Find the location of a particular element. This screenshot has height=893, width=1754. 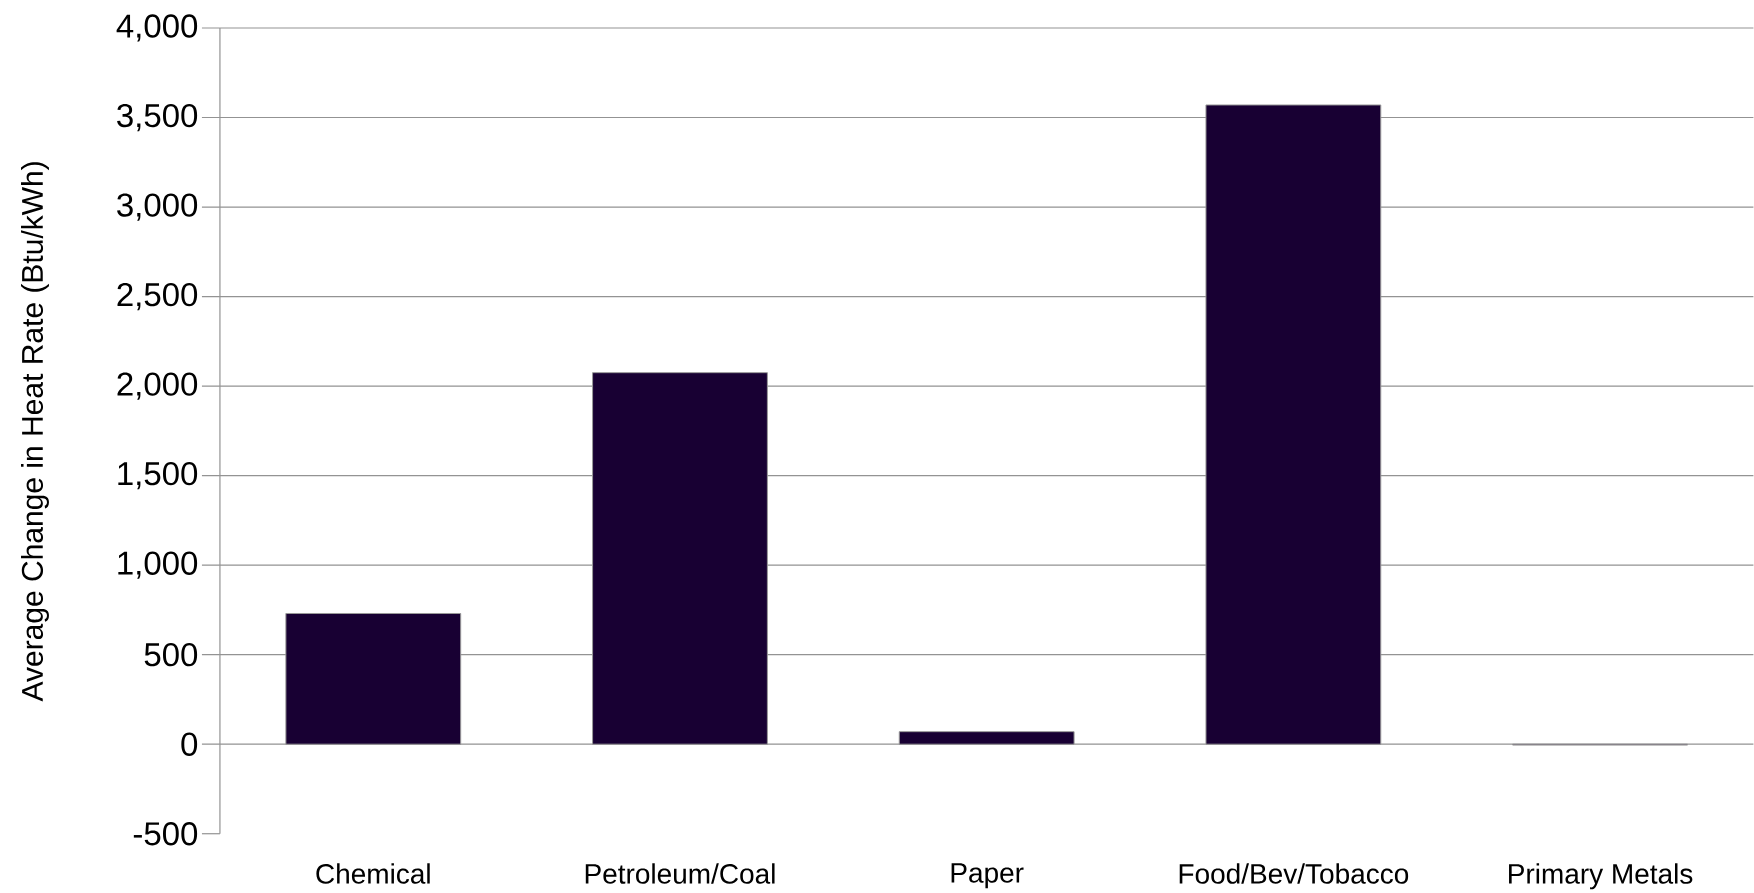

x-tick-label: Food/Bev/Tobacco is located at coordinates (1294, 873).